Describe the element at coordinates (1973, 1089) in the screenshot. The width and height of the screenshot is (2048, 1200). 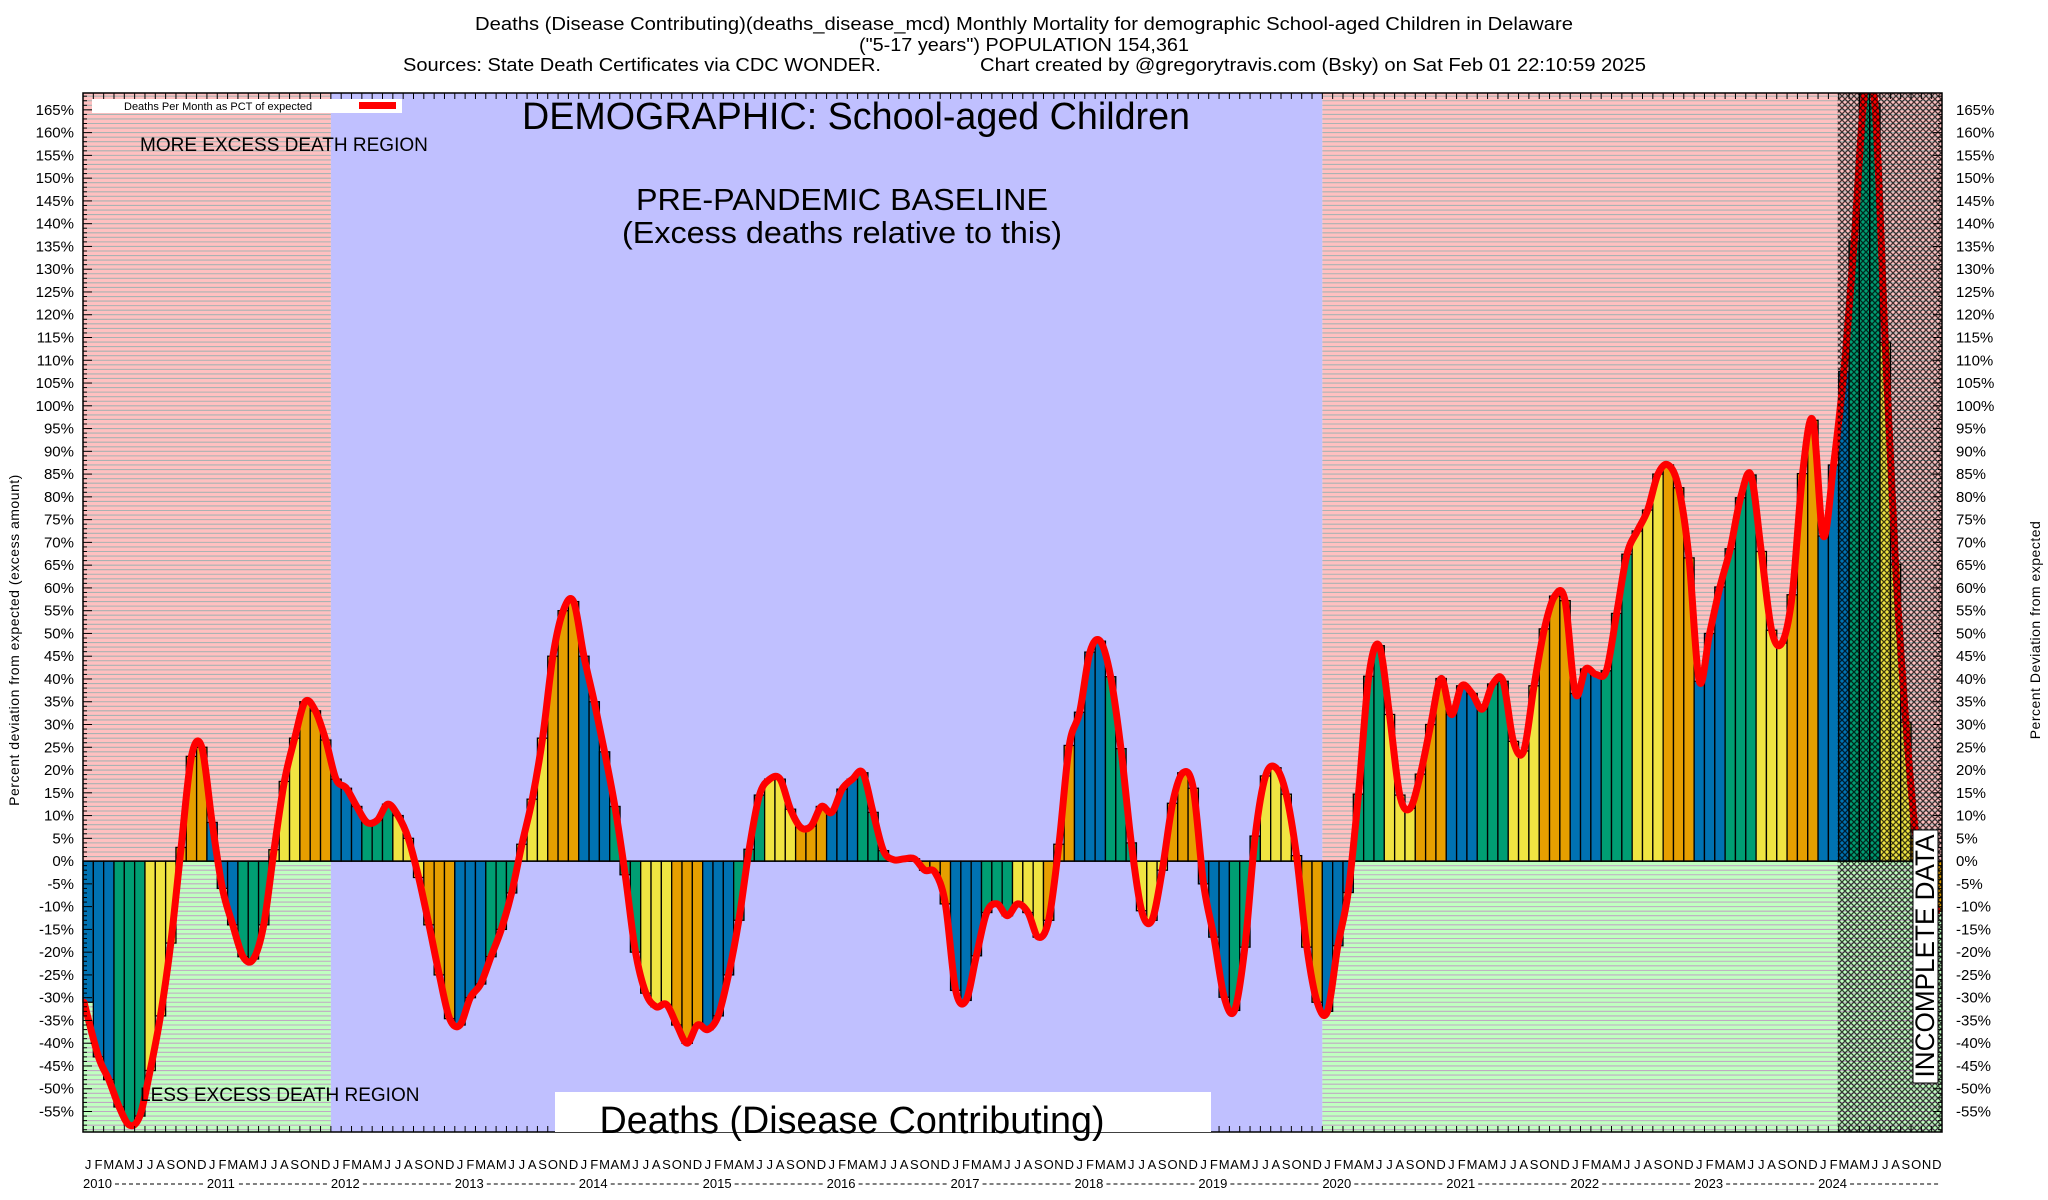
I see `y-tick-label-right: -50%` at that location.